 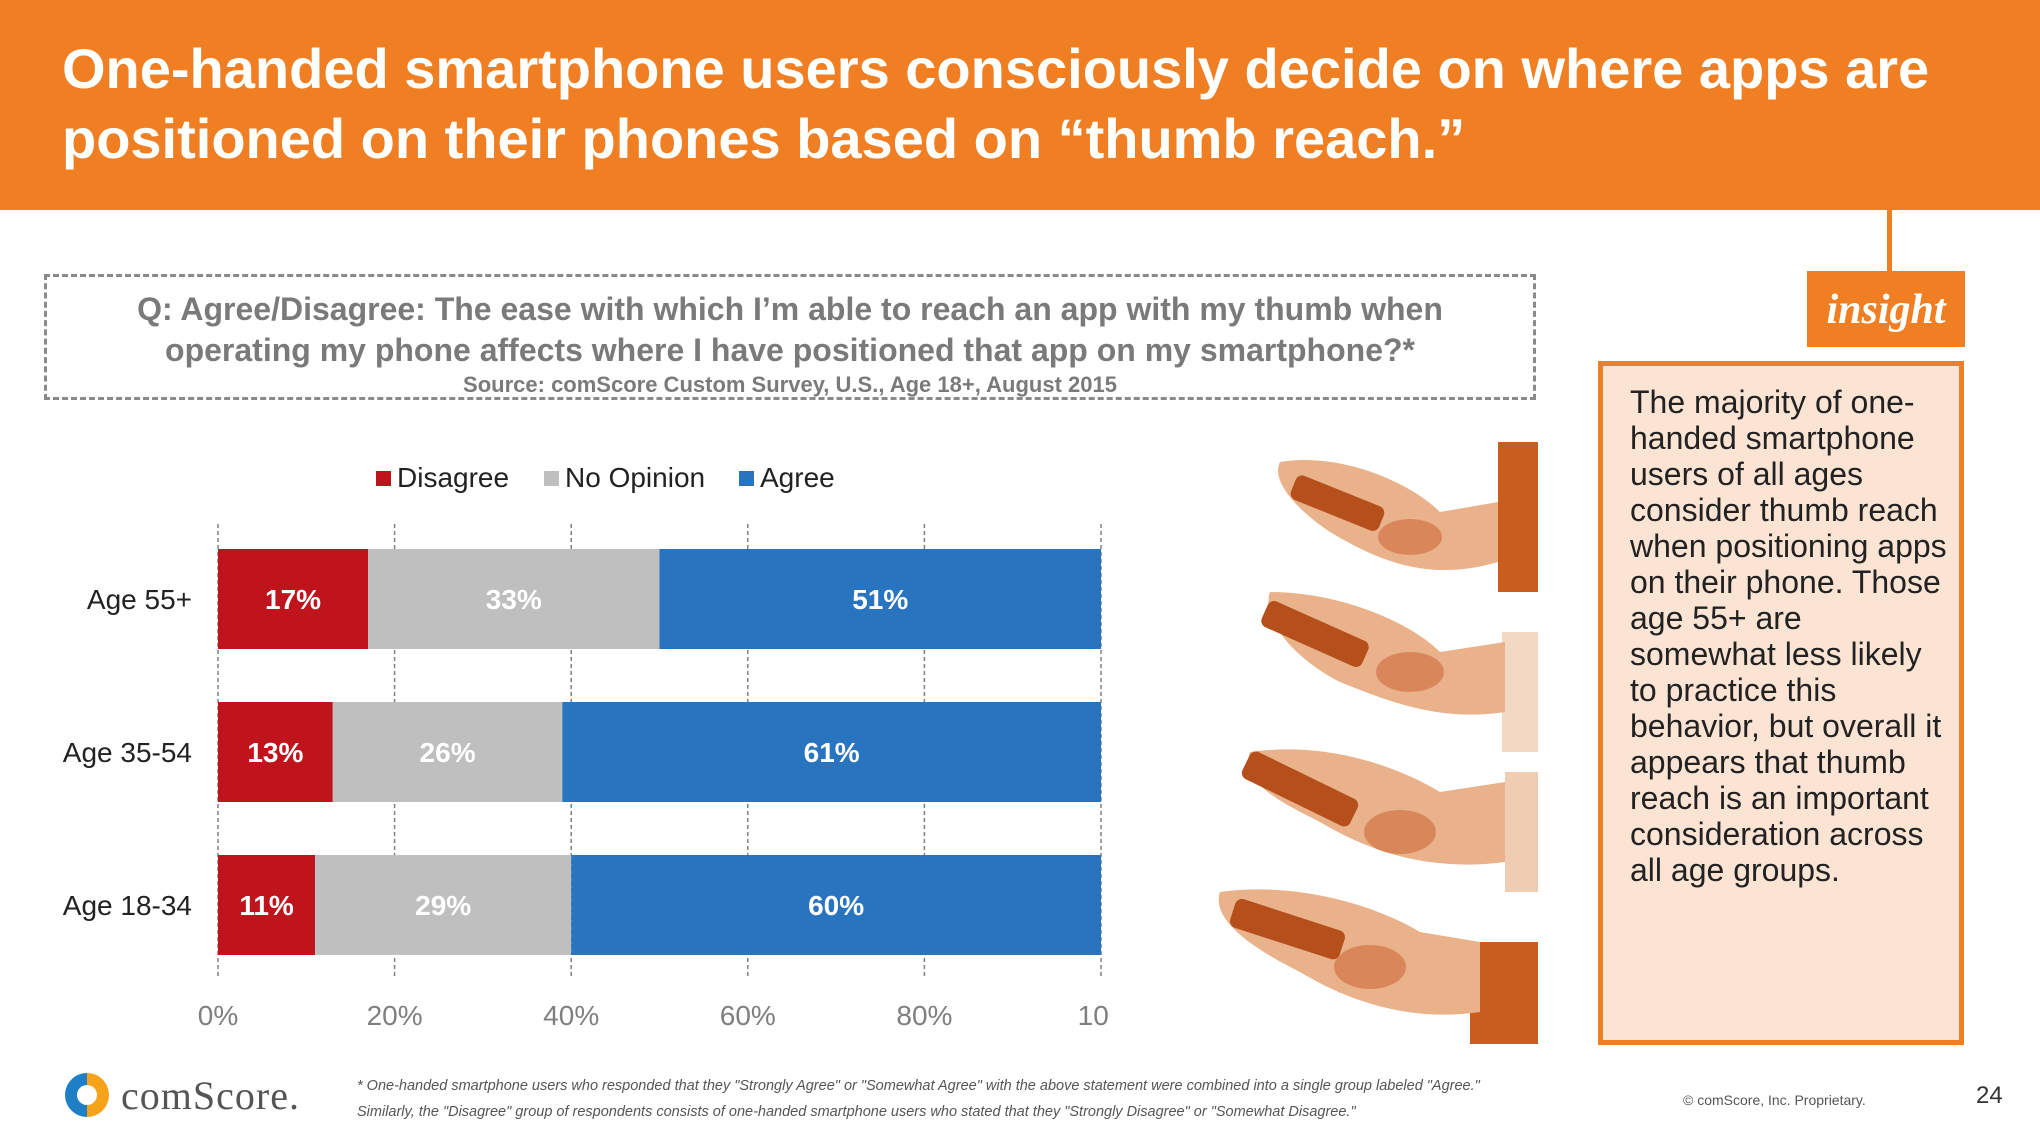 I want to click on data-label: 33%, so click(x=514, y=599).